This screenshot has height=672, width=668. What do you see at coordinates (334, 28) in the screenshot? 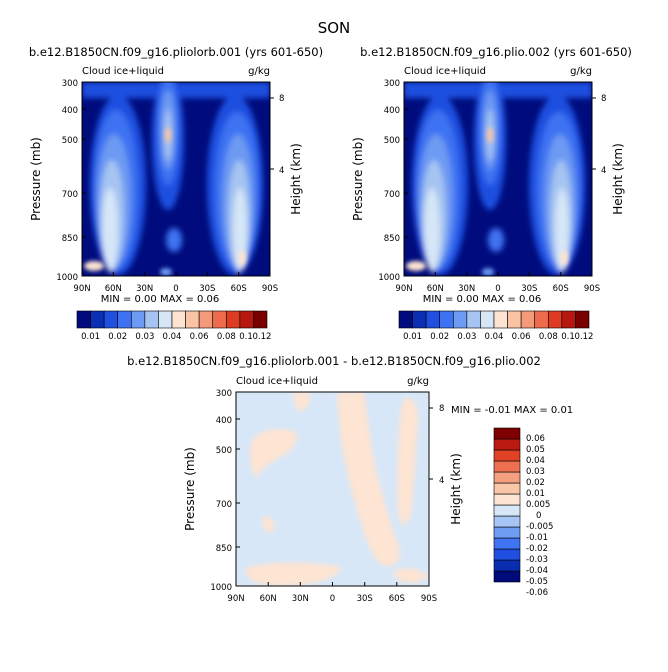
I see `figure-title: SON` at bounding box center [334, 28].